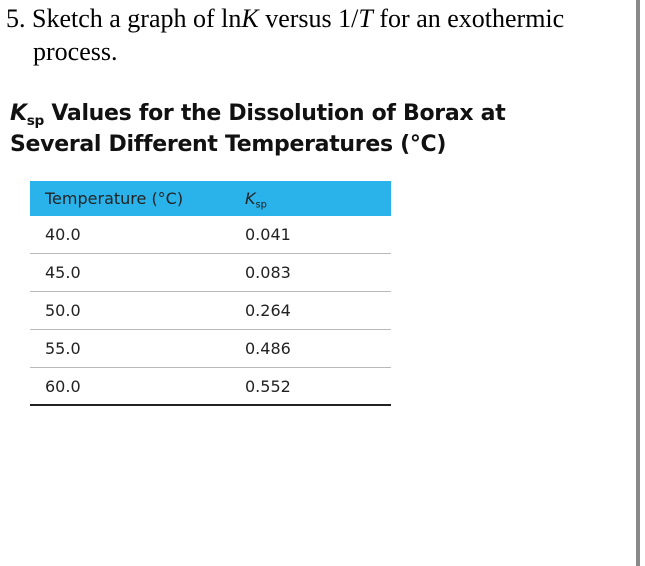 This screenshot has height=566, width=645. What do you see at coordinates (318, 200) in the screenshot?
I see `header-ksp: Ksp` at bounding box center [318, 200].